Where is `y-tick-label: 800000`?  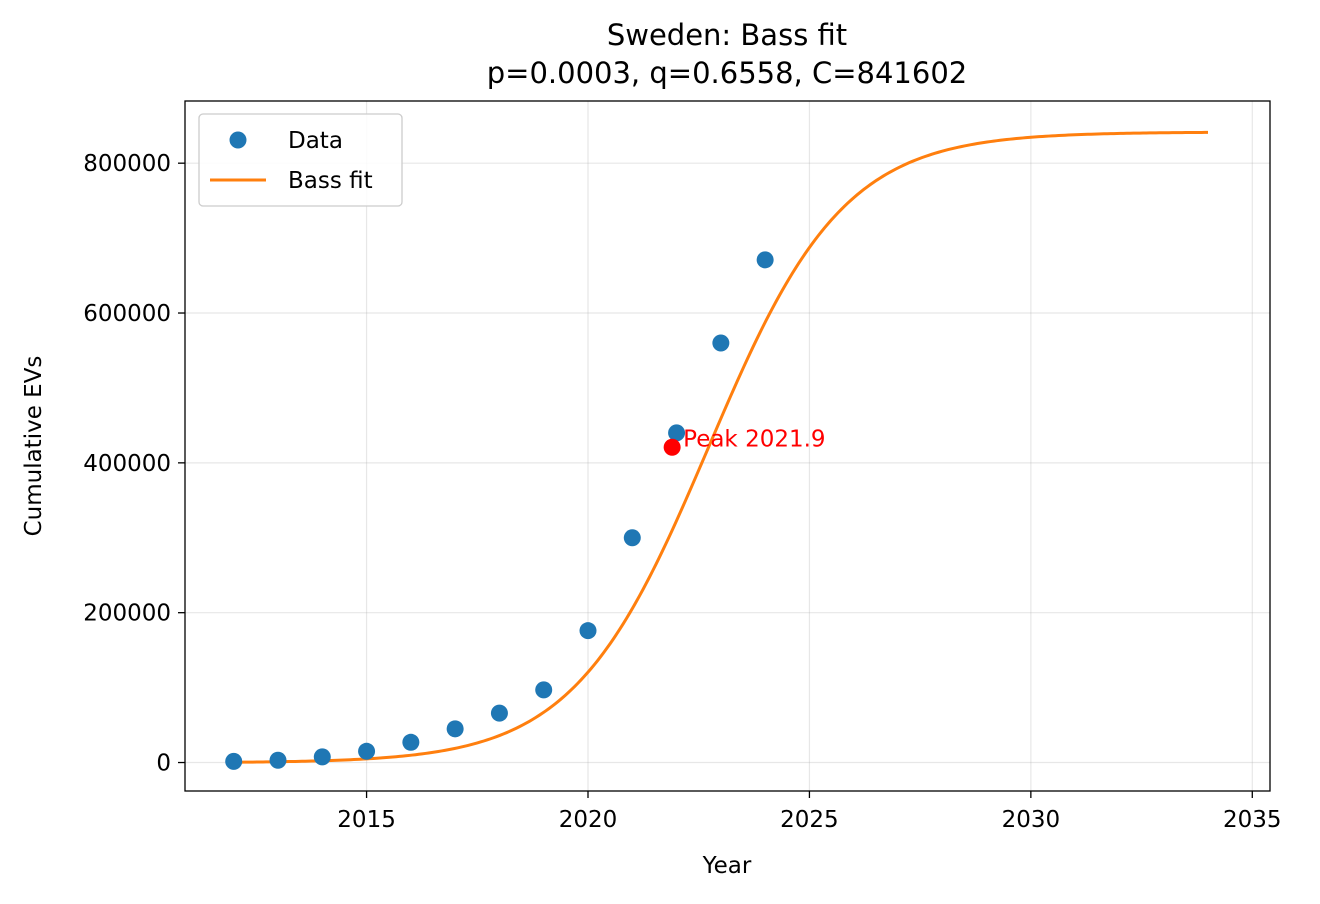
y-tick-label: 800000 is located at coordinates (127, 164).